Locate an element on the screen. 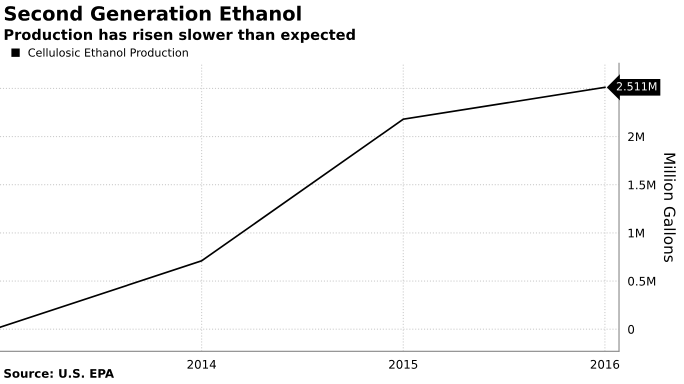 This screenshot has width=684, height=384. chart-title: Second Generation Ethanol is located at coordinates (152, 13).